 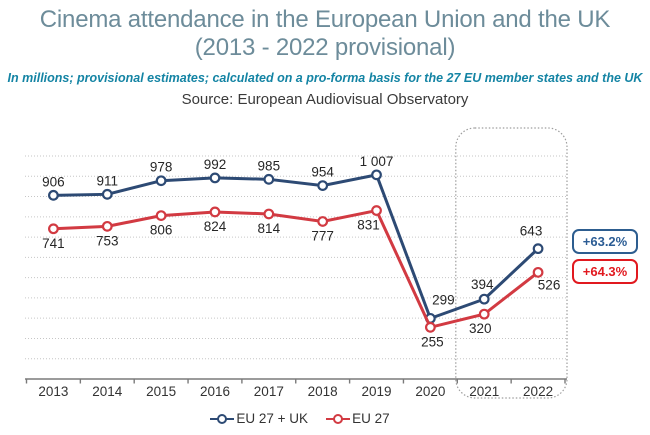 What do you see at coordinates (161, 167) in the screenshot?
I see `data-point-label: 978` at bounding box center [161, 167].